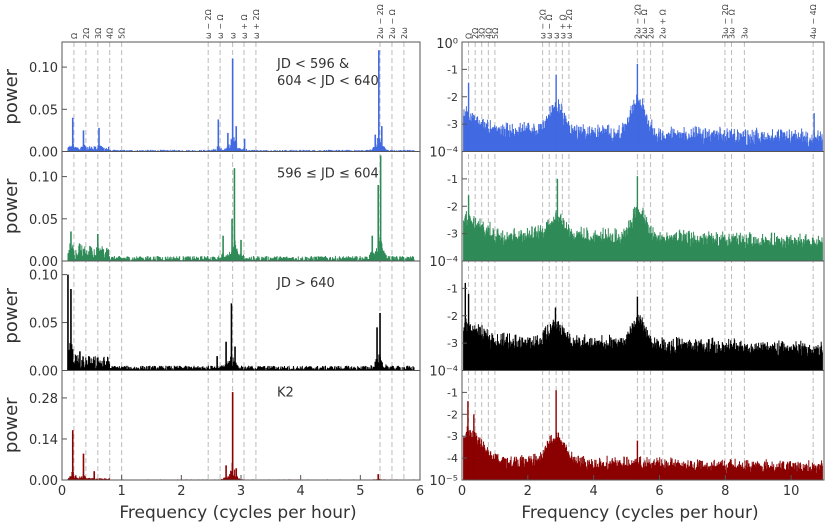  What do you see at coordinates (237, 513) in the screenshot?
I see `left-x-axis-label: Frequency (cycles per hour)` at bounding box center [237, 513].